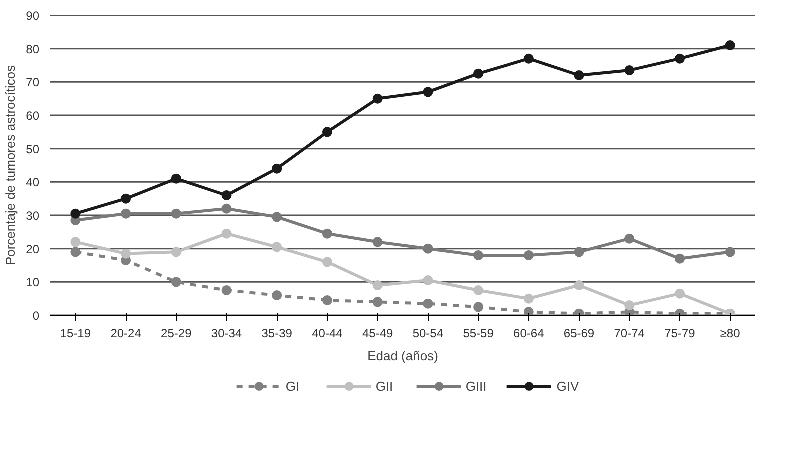 The height and width of the screenshot is (465, 795). What do you see at coordinates (378, 333) in the screenshot?
I see `x-tick-label: 45-49` at bounding box center [378, 333].